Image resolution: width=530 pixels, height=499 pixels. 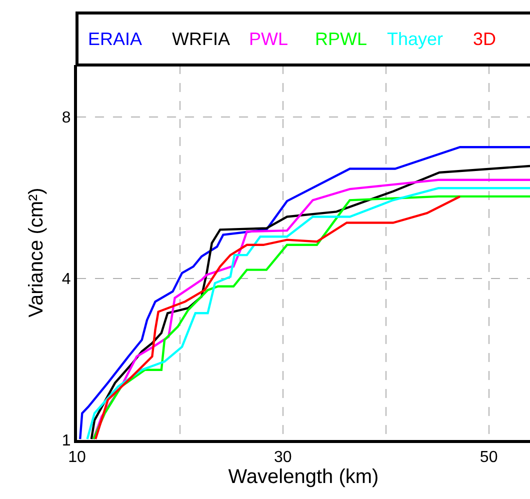 I want to click on x-axis-title: Wavelength (km), so click(x=303, y=477).